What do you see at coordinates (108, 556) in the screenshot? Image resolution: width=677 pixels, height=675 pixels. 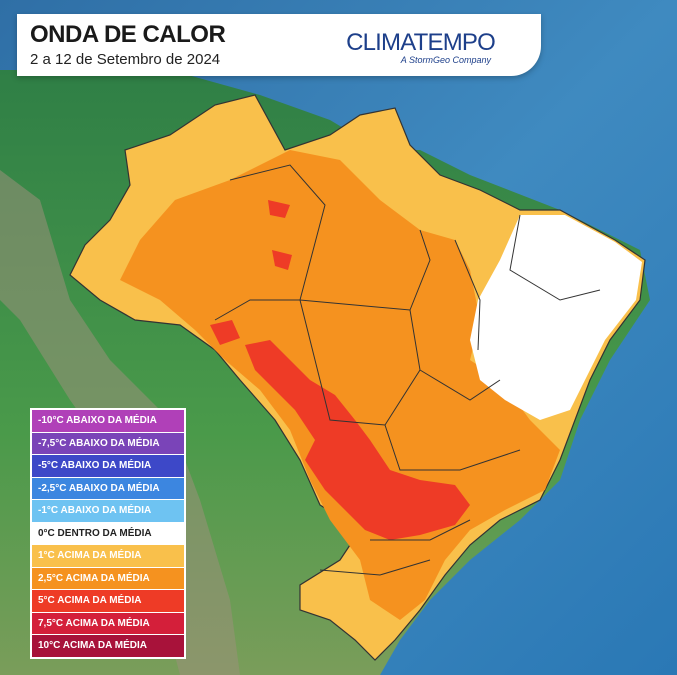 I see `legend-item: 1°C ACIMA DA MÉDIA` at bounding box center [108, 556].